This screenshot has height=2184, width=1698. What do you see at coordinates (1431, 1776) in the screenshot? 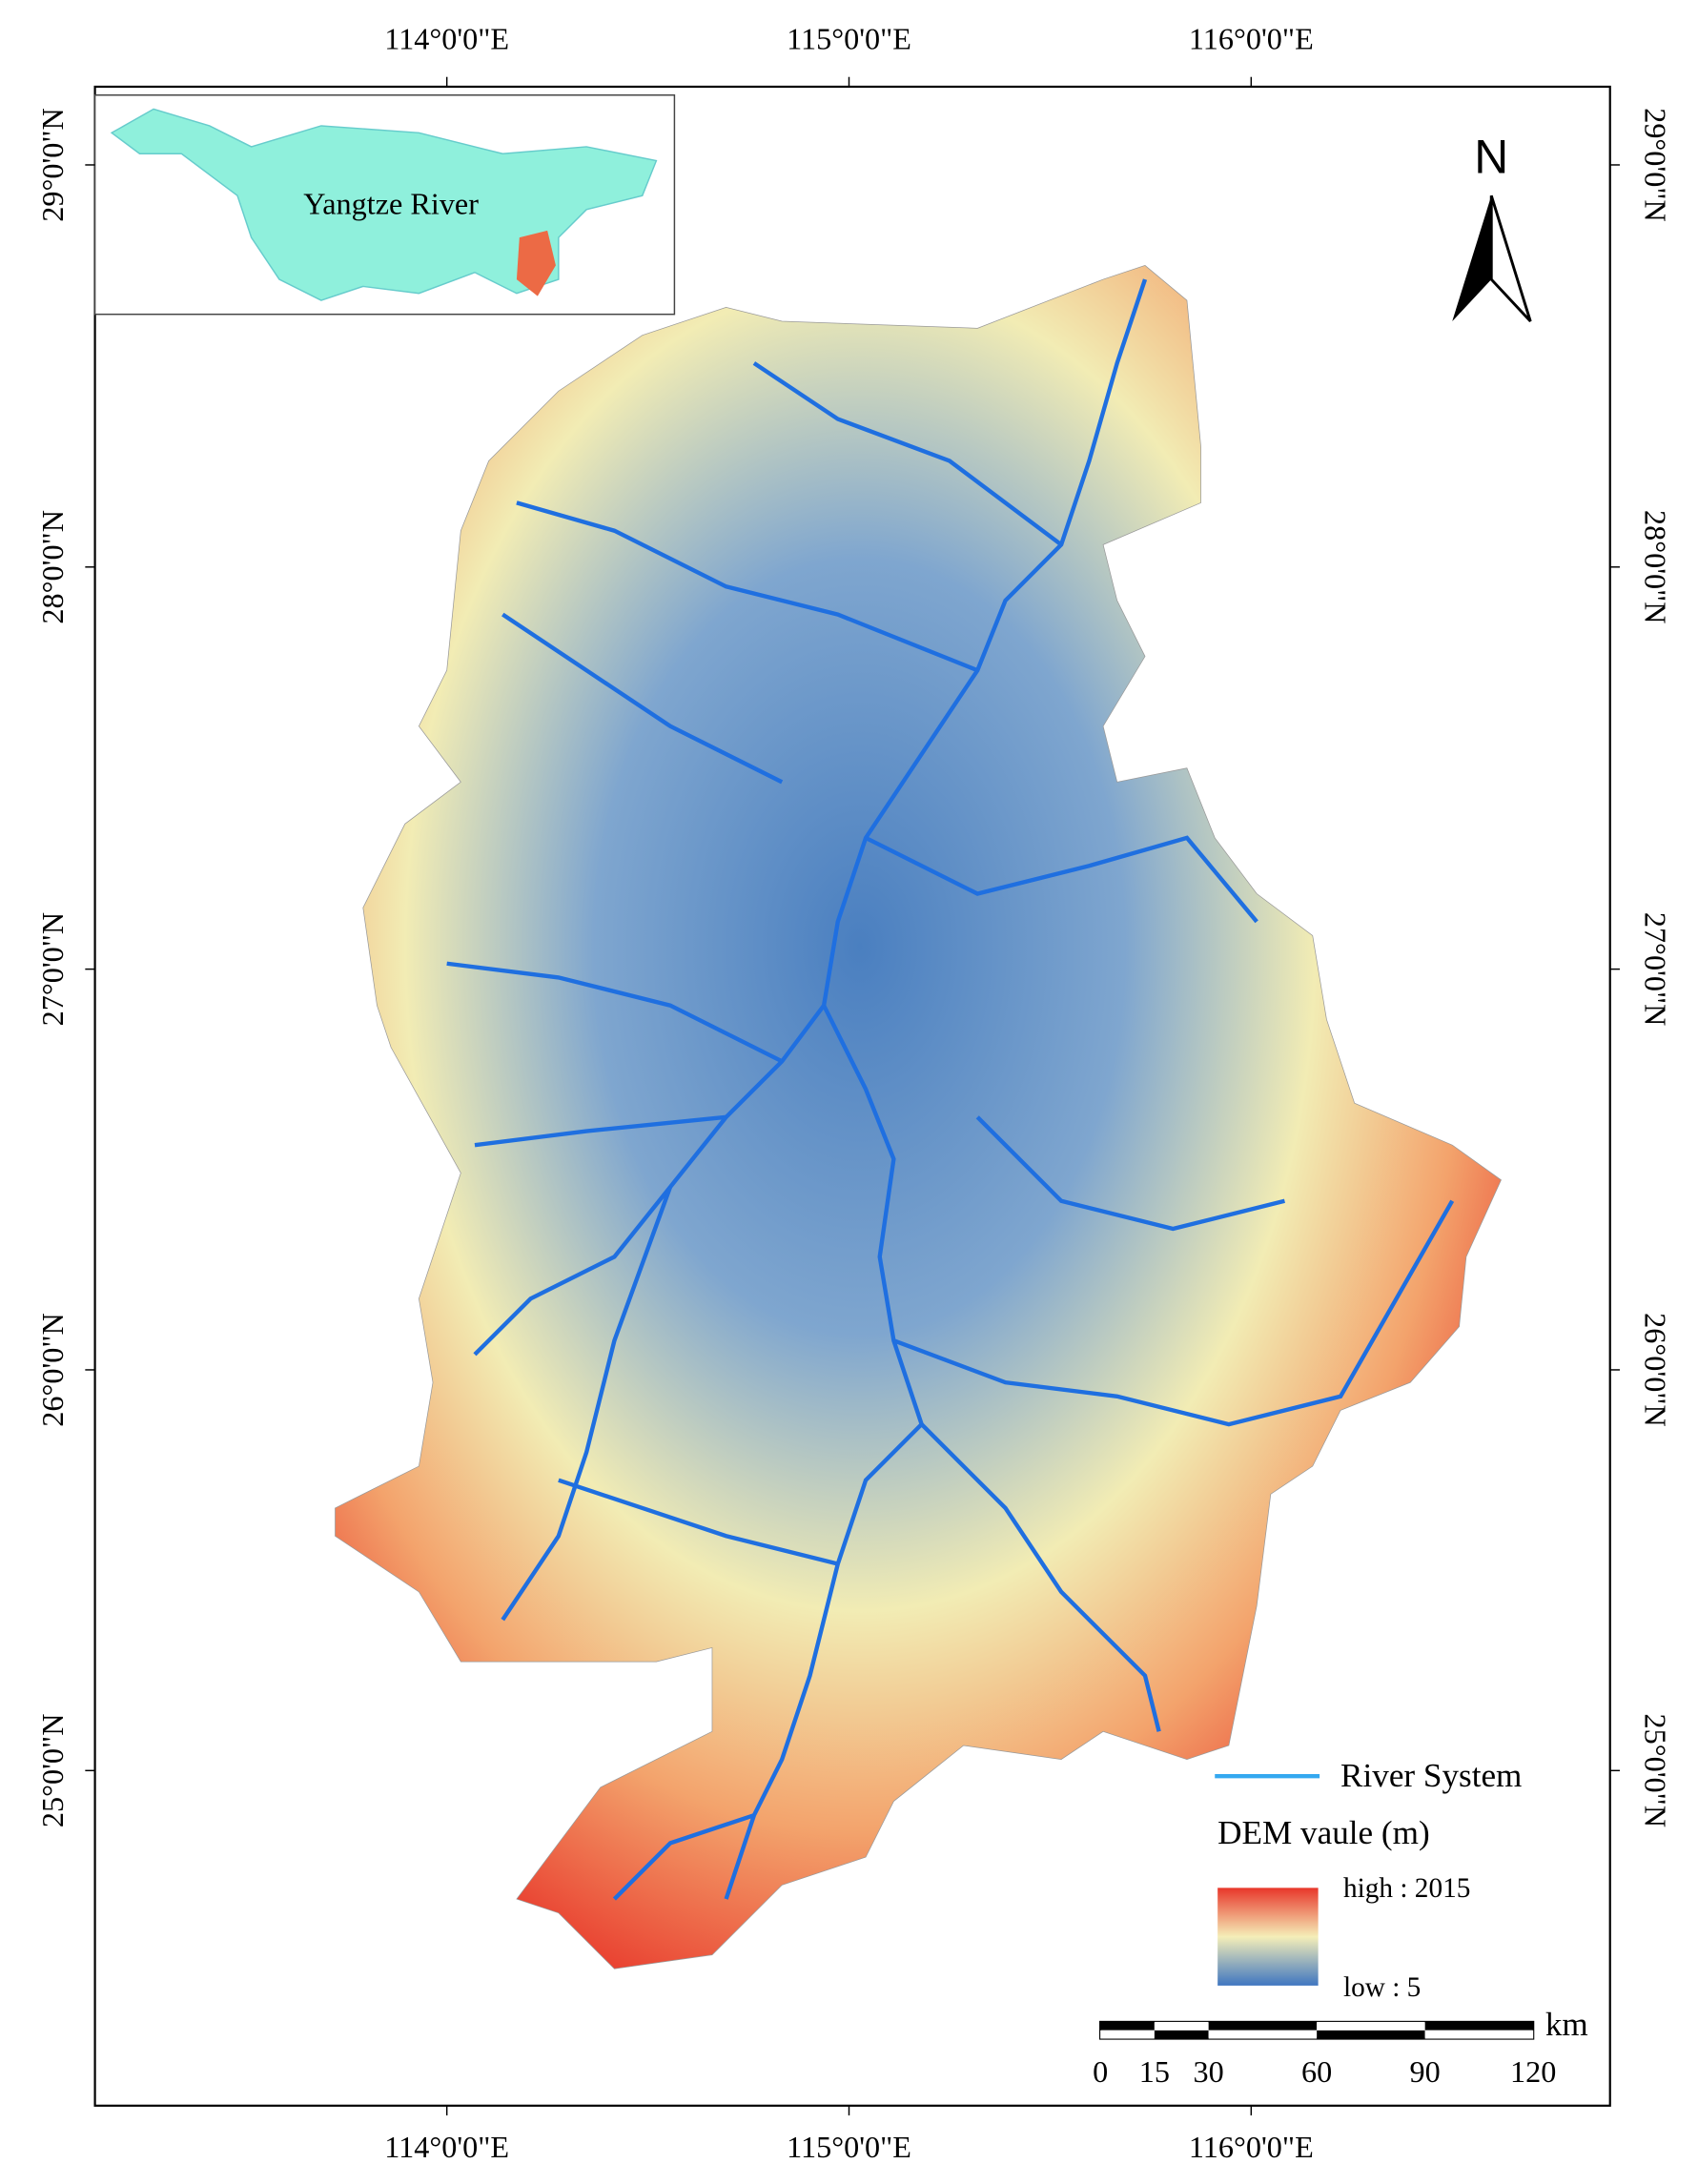
I see `river-legend-label: River System` at bounding box center [1431, 1776].